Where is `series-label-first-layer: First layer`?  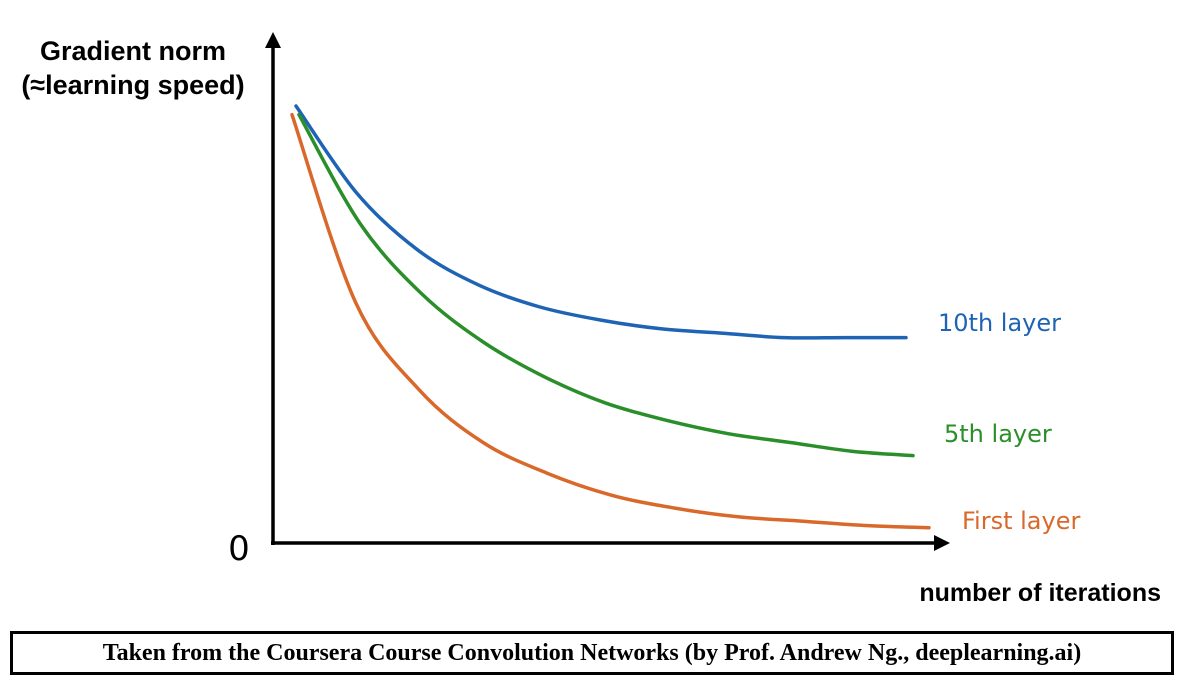
series-label-first-layer: First layer is located at coordinates (1021, 521).